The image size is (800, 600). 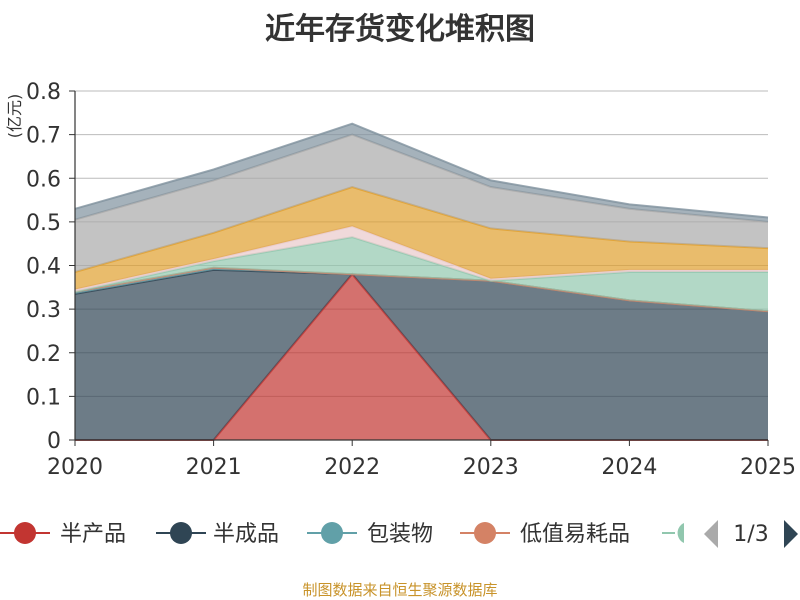 What do you see at coordinates (75, 467) in the screenshot?
I see `x-tick-label: 2020` at bounding box center [75, 467].